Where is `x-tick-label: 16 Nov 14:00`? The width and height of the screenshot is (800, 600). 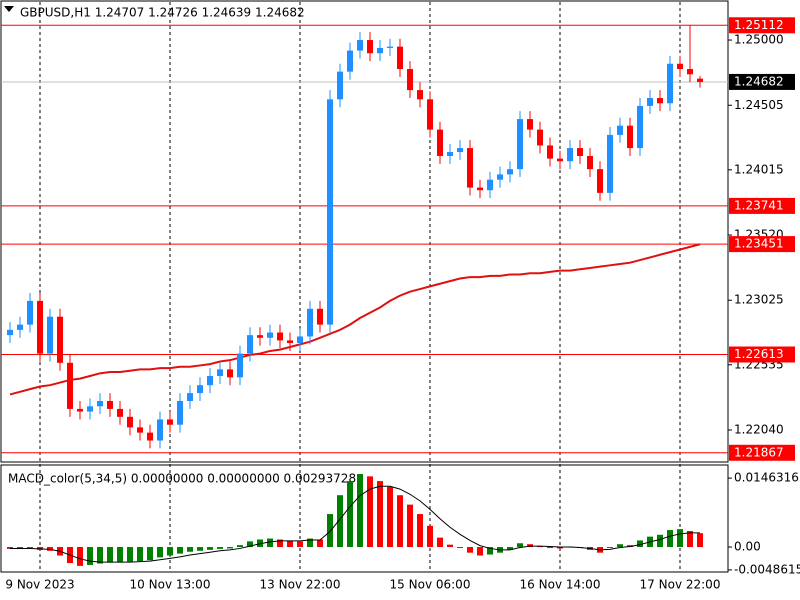 x-tick-label: 16 Nov 14:00 is located at coordinates (560, 585).